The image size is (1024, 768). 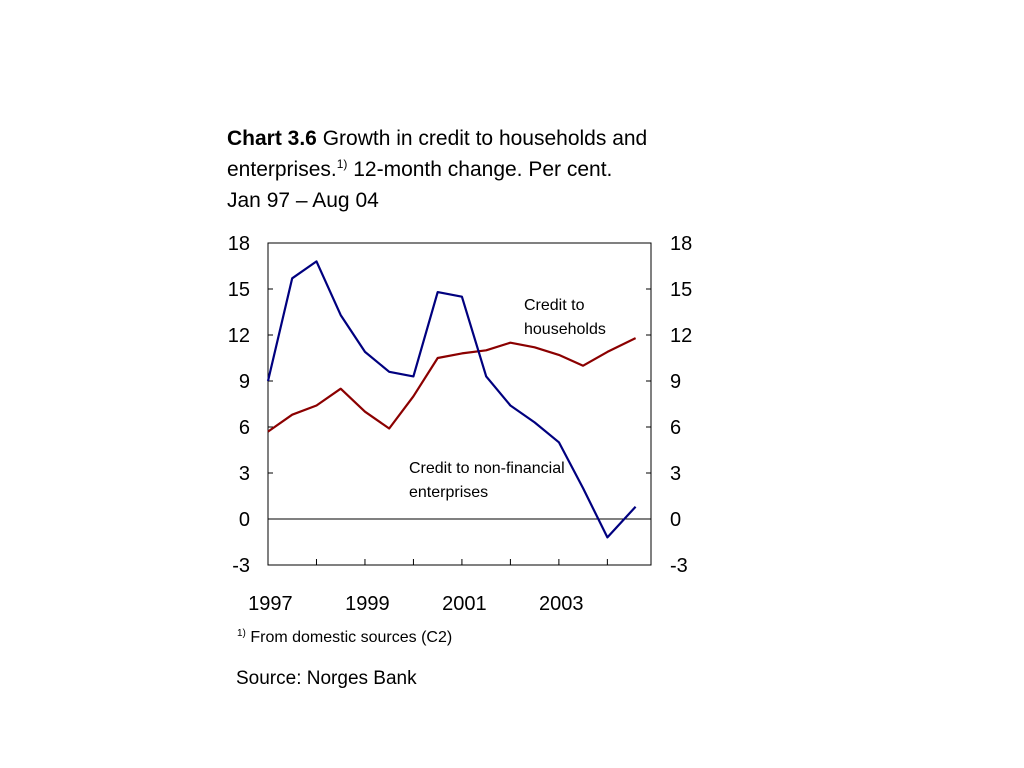 I want to click on y-axis-labels-right: -3 0 3 6 9 12 15 18, so click(x=681, y=405).